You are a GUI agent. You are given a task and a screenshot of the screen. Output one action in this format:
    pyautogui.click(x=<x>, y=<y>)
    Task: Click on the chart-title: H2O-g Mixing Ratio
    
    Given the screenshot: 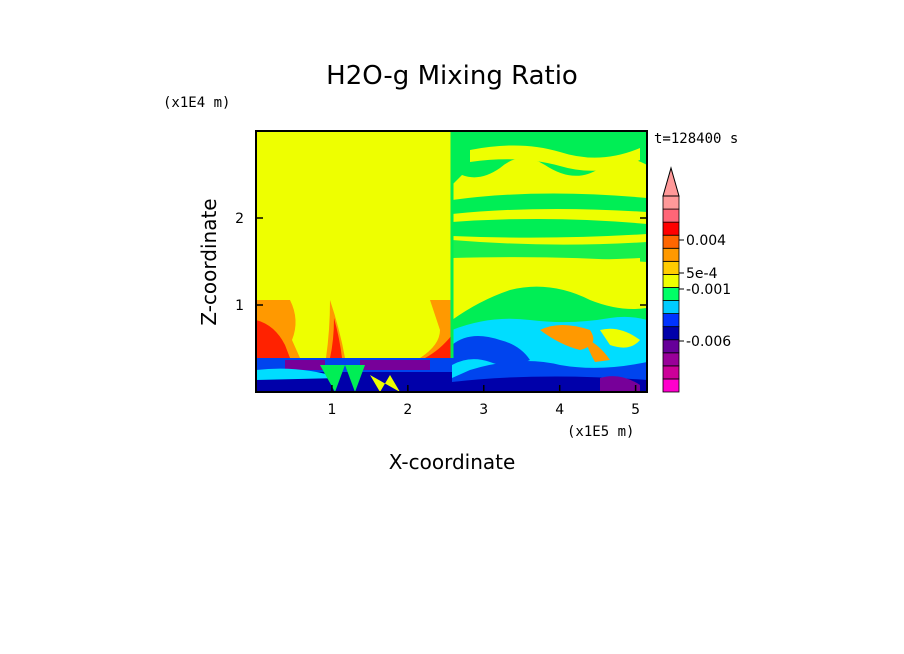 What is the action you would take?
    pyautogui.click(x=452, y=76)
    